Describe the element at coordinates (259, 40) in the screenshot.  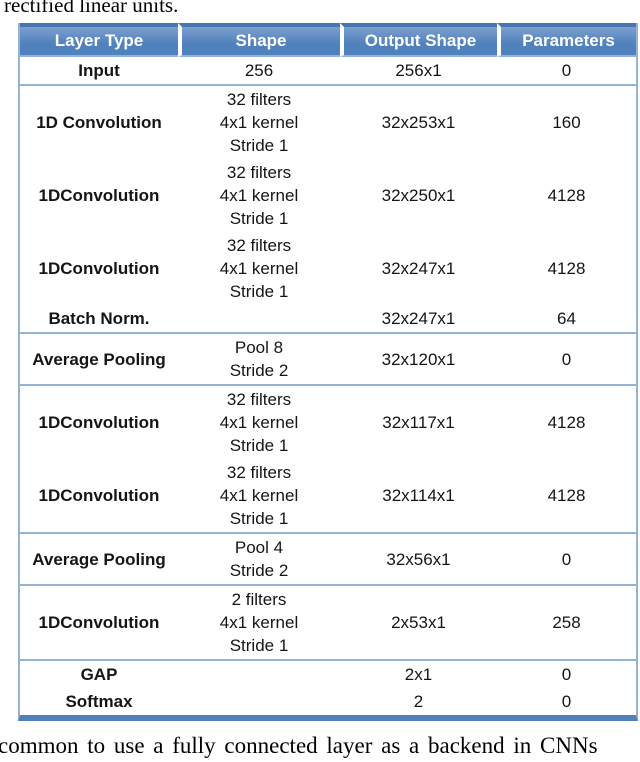
I see `header-shape: Shape` at that location.